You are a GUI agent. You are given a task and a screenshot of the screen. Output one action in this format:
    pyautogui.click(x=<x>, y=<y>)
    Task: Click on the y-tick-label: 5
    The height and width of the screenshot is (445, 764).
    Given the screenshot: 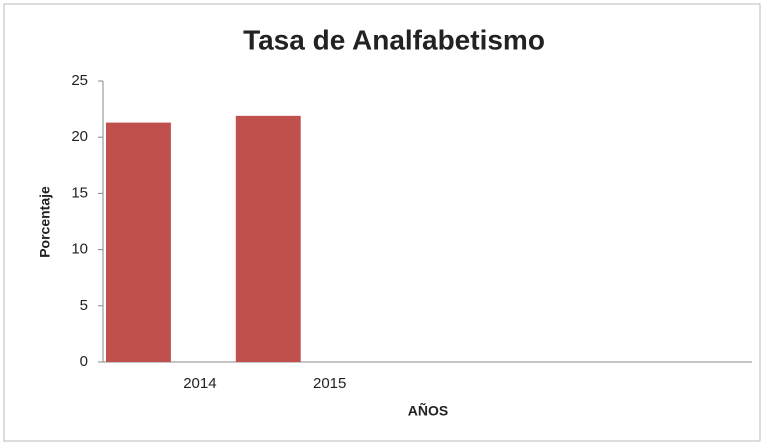 What is the action you would take?
    pyautogui.click(x=84, y=305)
    